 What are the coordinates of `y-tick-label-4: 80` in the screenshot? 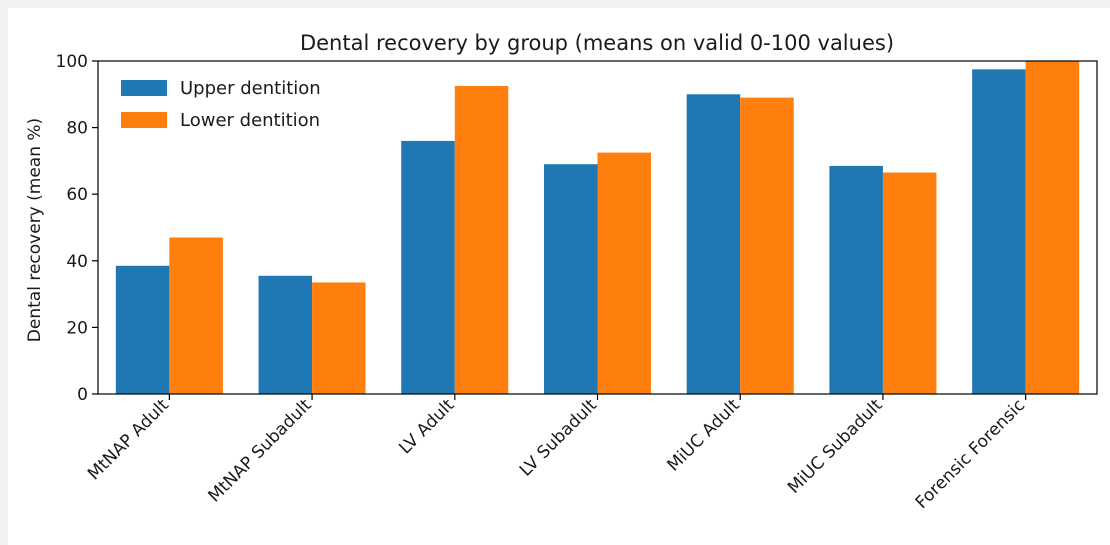 It's located at (77, 129).